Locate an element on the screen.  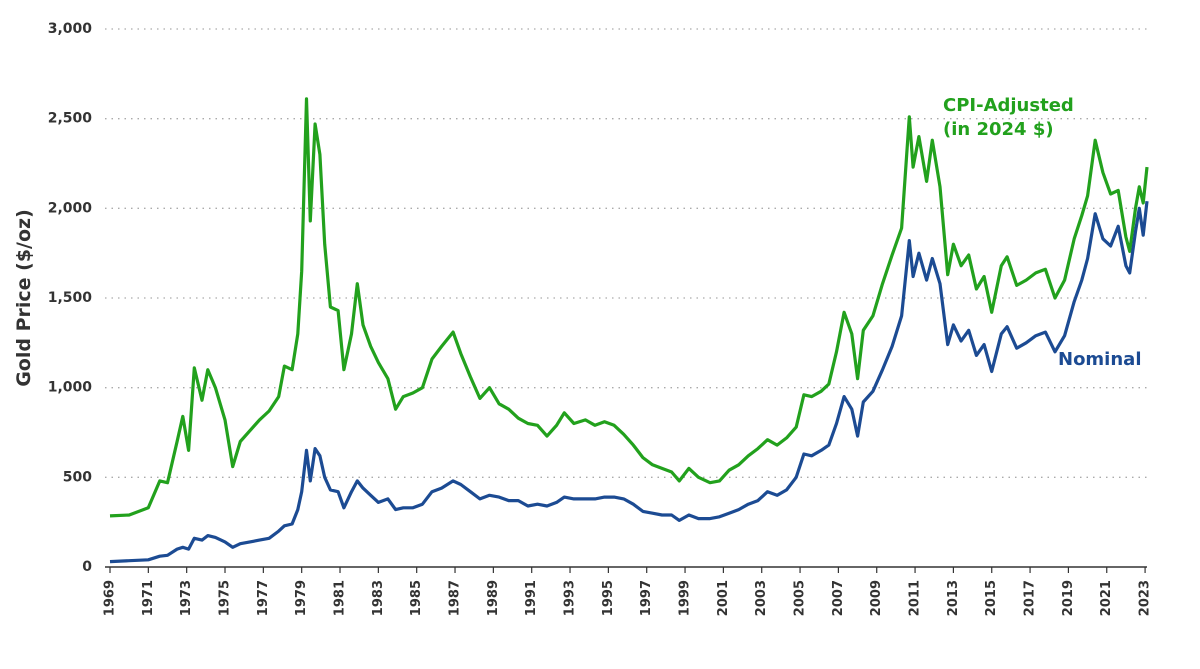
x-tick-label: 1985 is located at coordinates (416, 598).